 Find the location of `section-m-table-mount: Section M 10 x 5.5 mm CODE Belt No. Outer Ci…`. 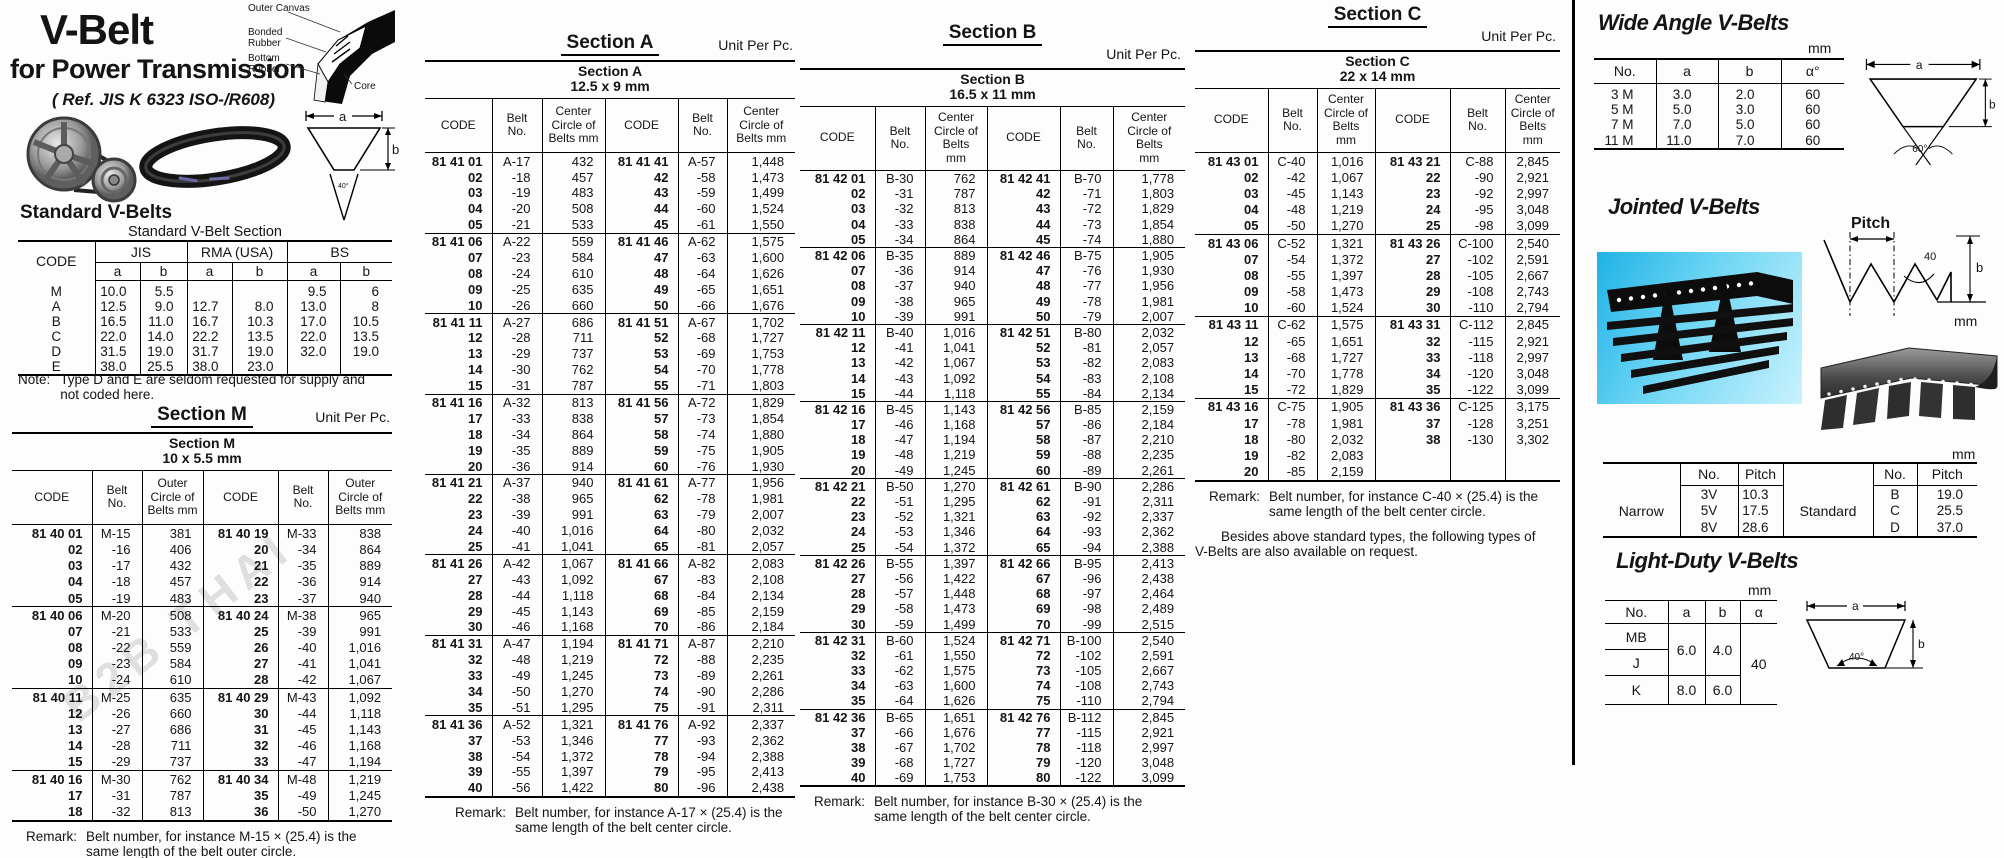

section-m-table-mount: Section M 10 x 5.5 mm CODE Belt No. Outer Ci… is located at coordinates (202, 626).